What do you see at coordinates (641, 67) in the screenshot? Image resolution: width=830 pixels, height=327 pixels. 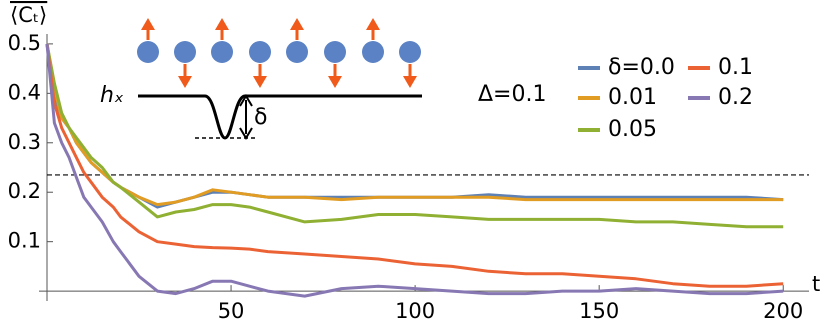 I see `legend-label: δ=0.0` at bounding box center [641, 67].